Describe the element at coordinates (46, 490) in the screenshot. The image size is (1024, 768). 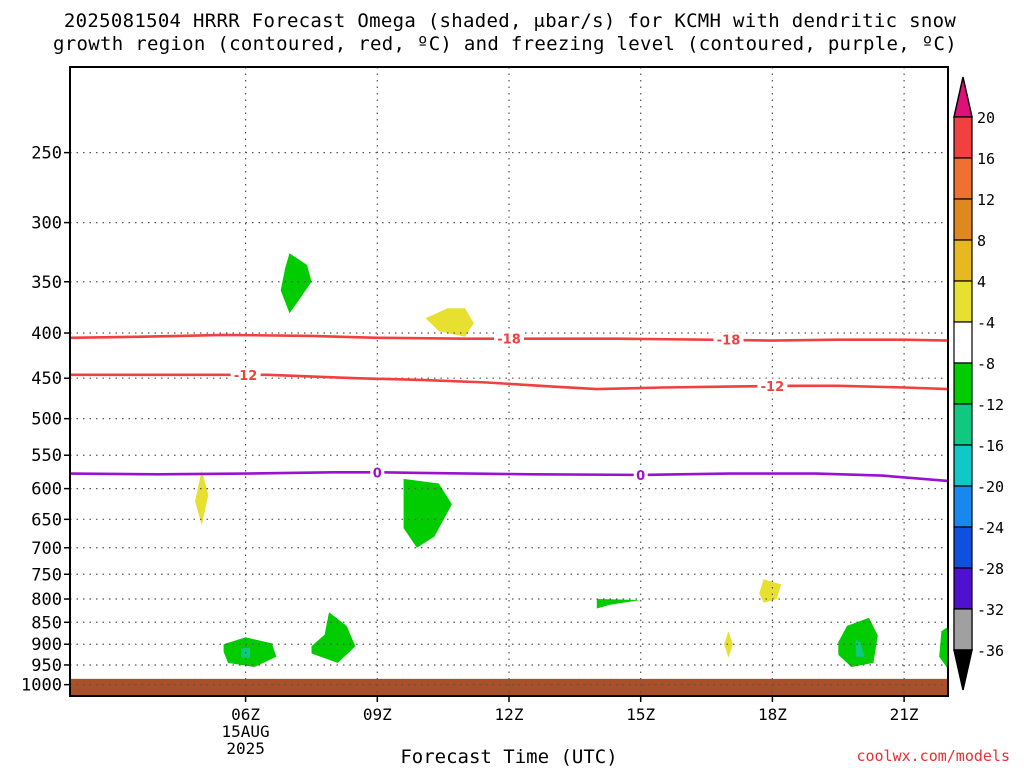
I see `y-tick-label: 600` at that location.